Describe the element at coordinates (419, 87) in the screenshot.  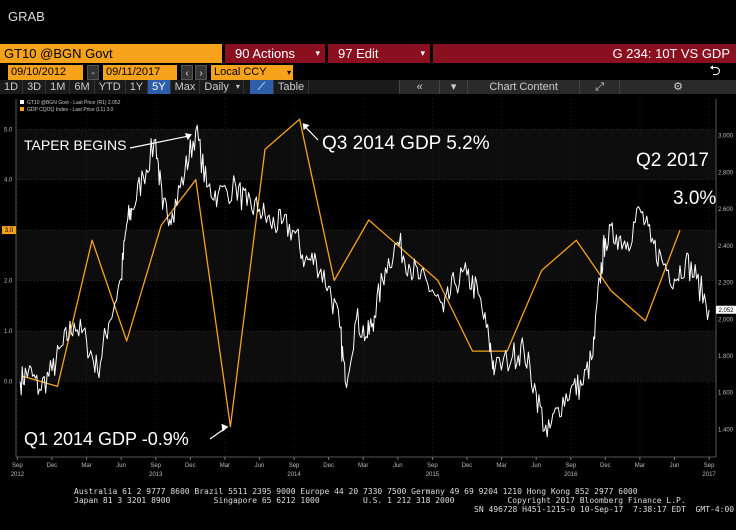
I see `double-chevron-left-icon: «` at that location.